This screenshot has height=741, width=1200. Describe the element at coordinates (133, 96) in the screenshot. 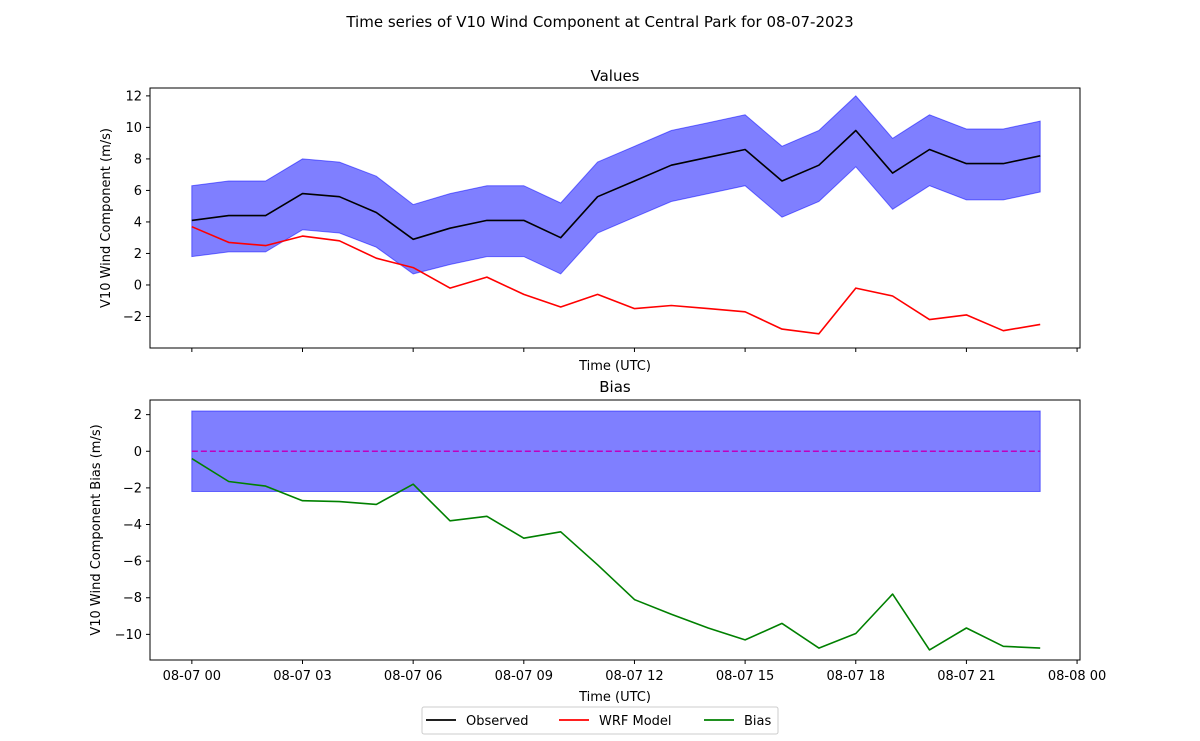

I see `y-tick-label: 12` at that location.